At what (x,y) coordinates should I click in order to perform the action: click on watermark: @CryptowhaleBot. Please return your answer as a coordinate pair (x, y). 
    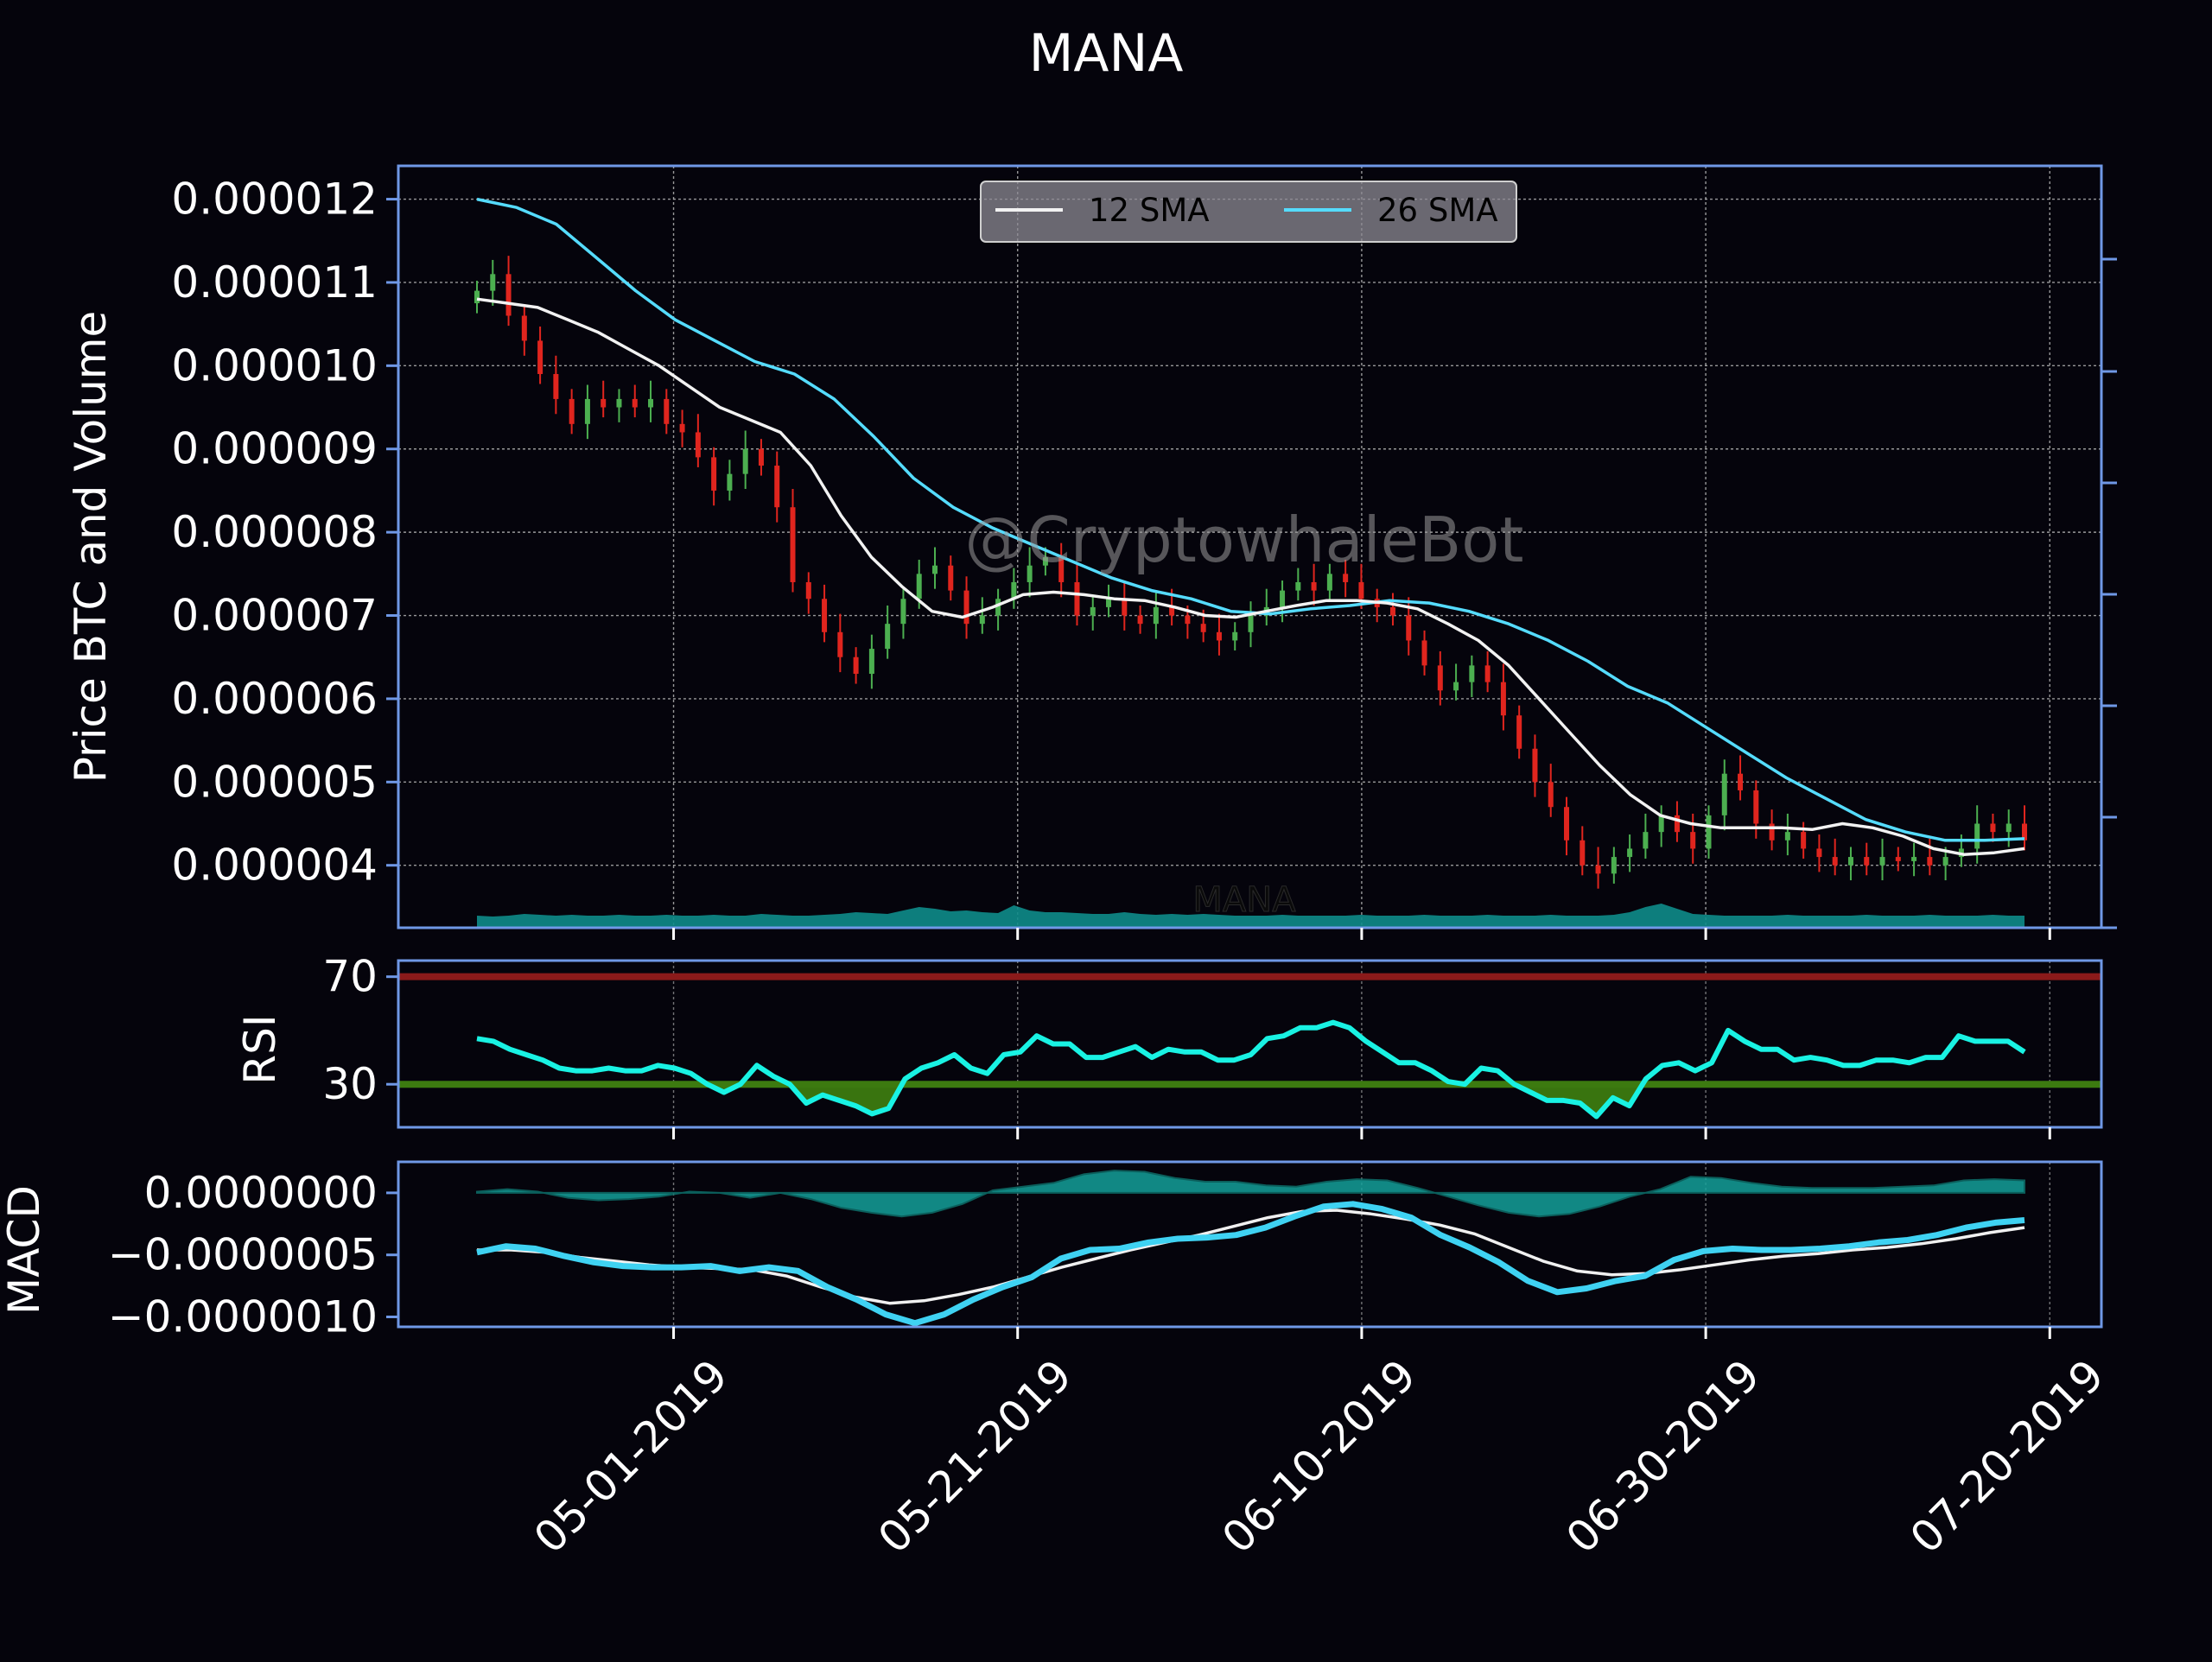
    Looking at the image, I should click on (1243, 540).